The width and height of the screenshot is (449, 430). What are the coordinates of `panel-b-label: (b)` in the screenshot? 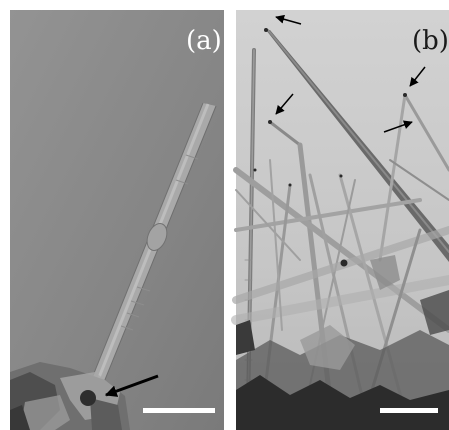 It's located at (430, 41).